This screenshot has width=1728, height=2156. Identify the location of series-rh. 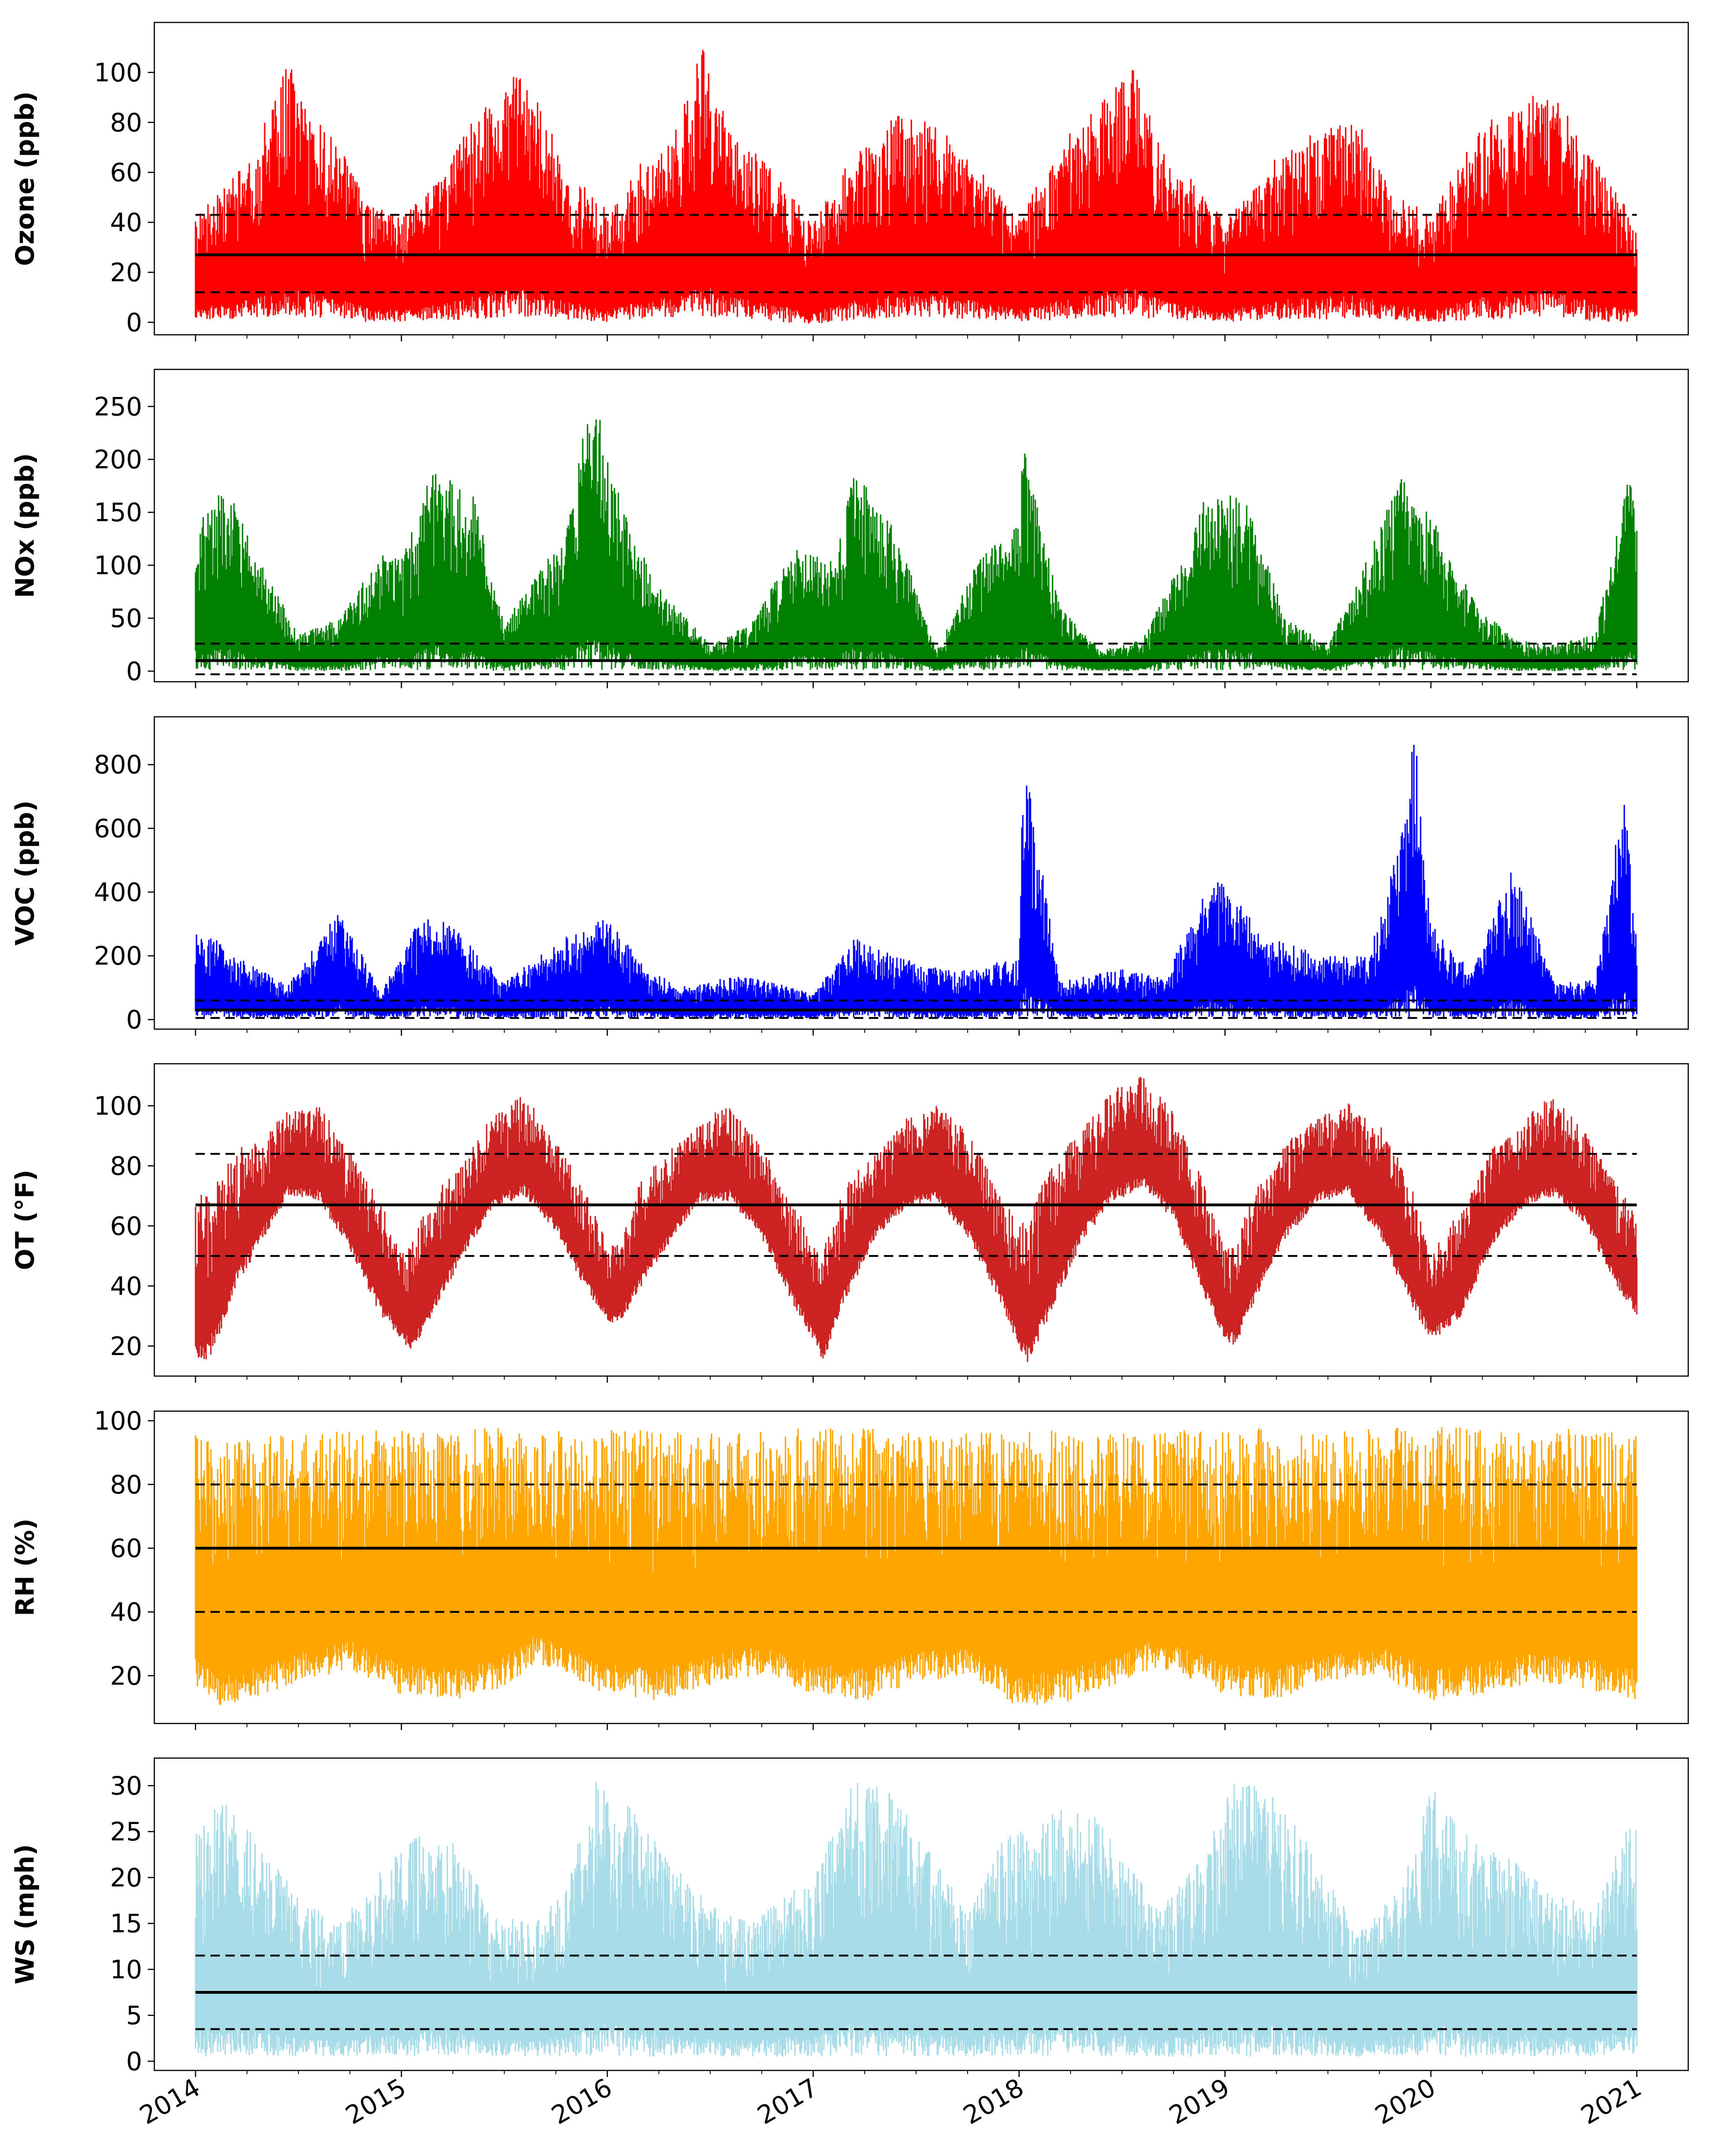
(916, 1566).